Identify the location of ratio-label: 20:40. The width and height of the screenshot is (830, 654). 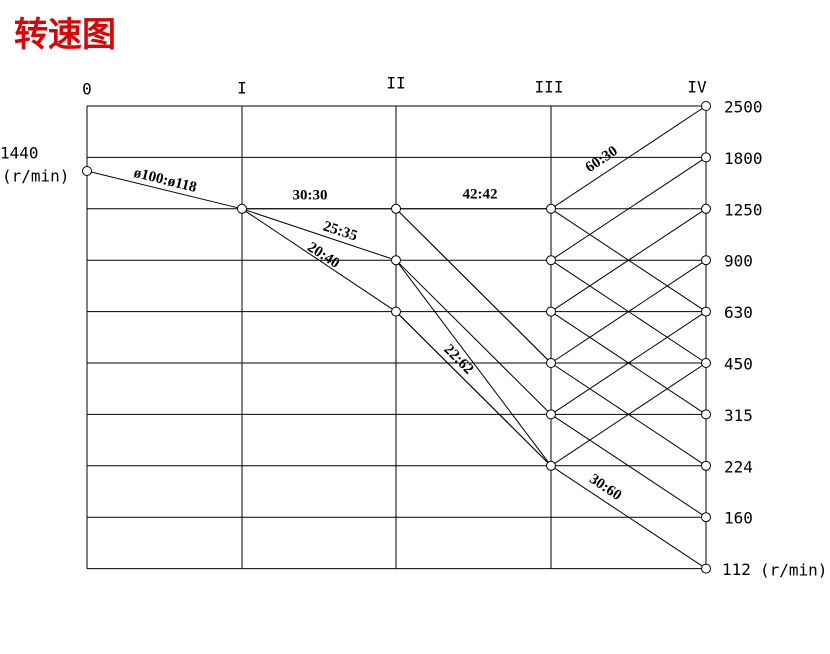
(323, 255).